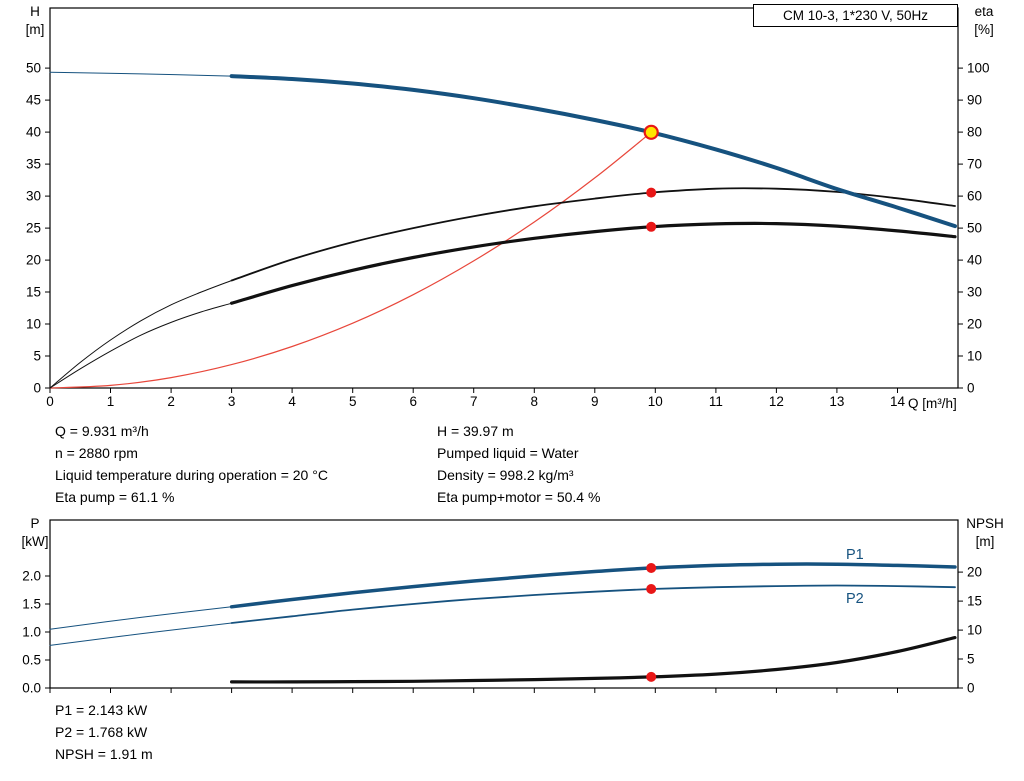 This screenshot has width=1024, height=781. I want to click on curve-p2, so click(593, 604).